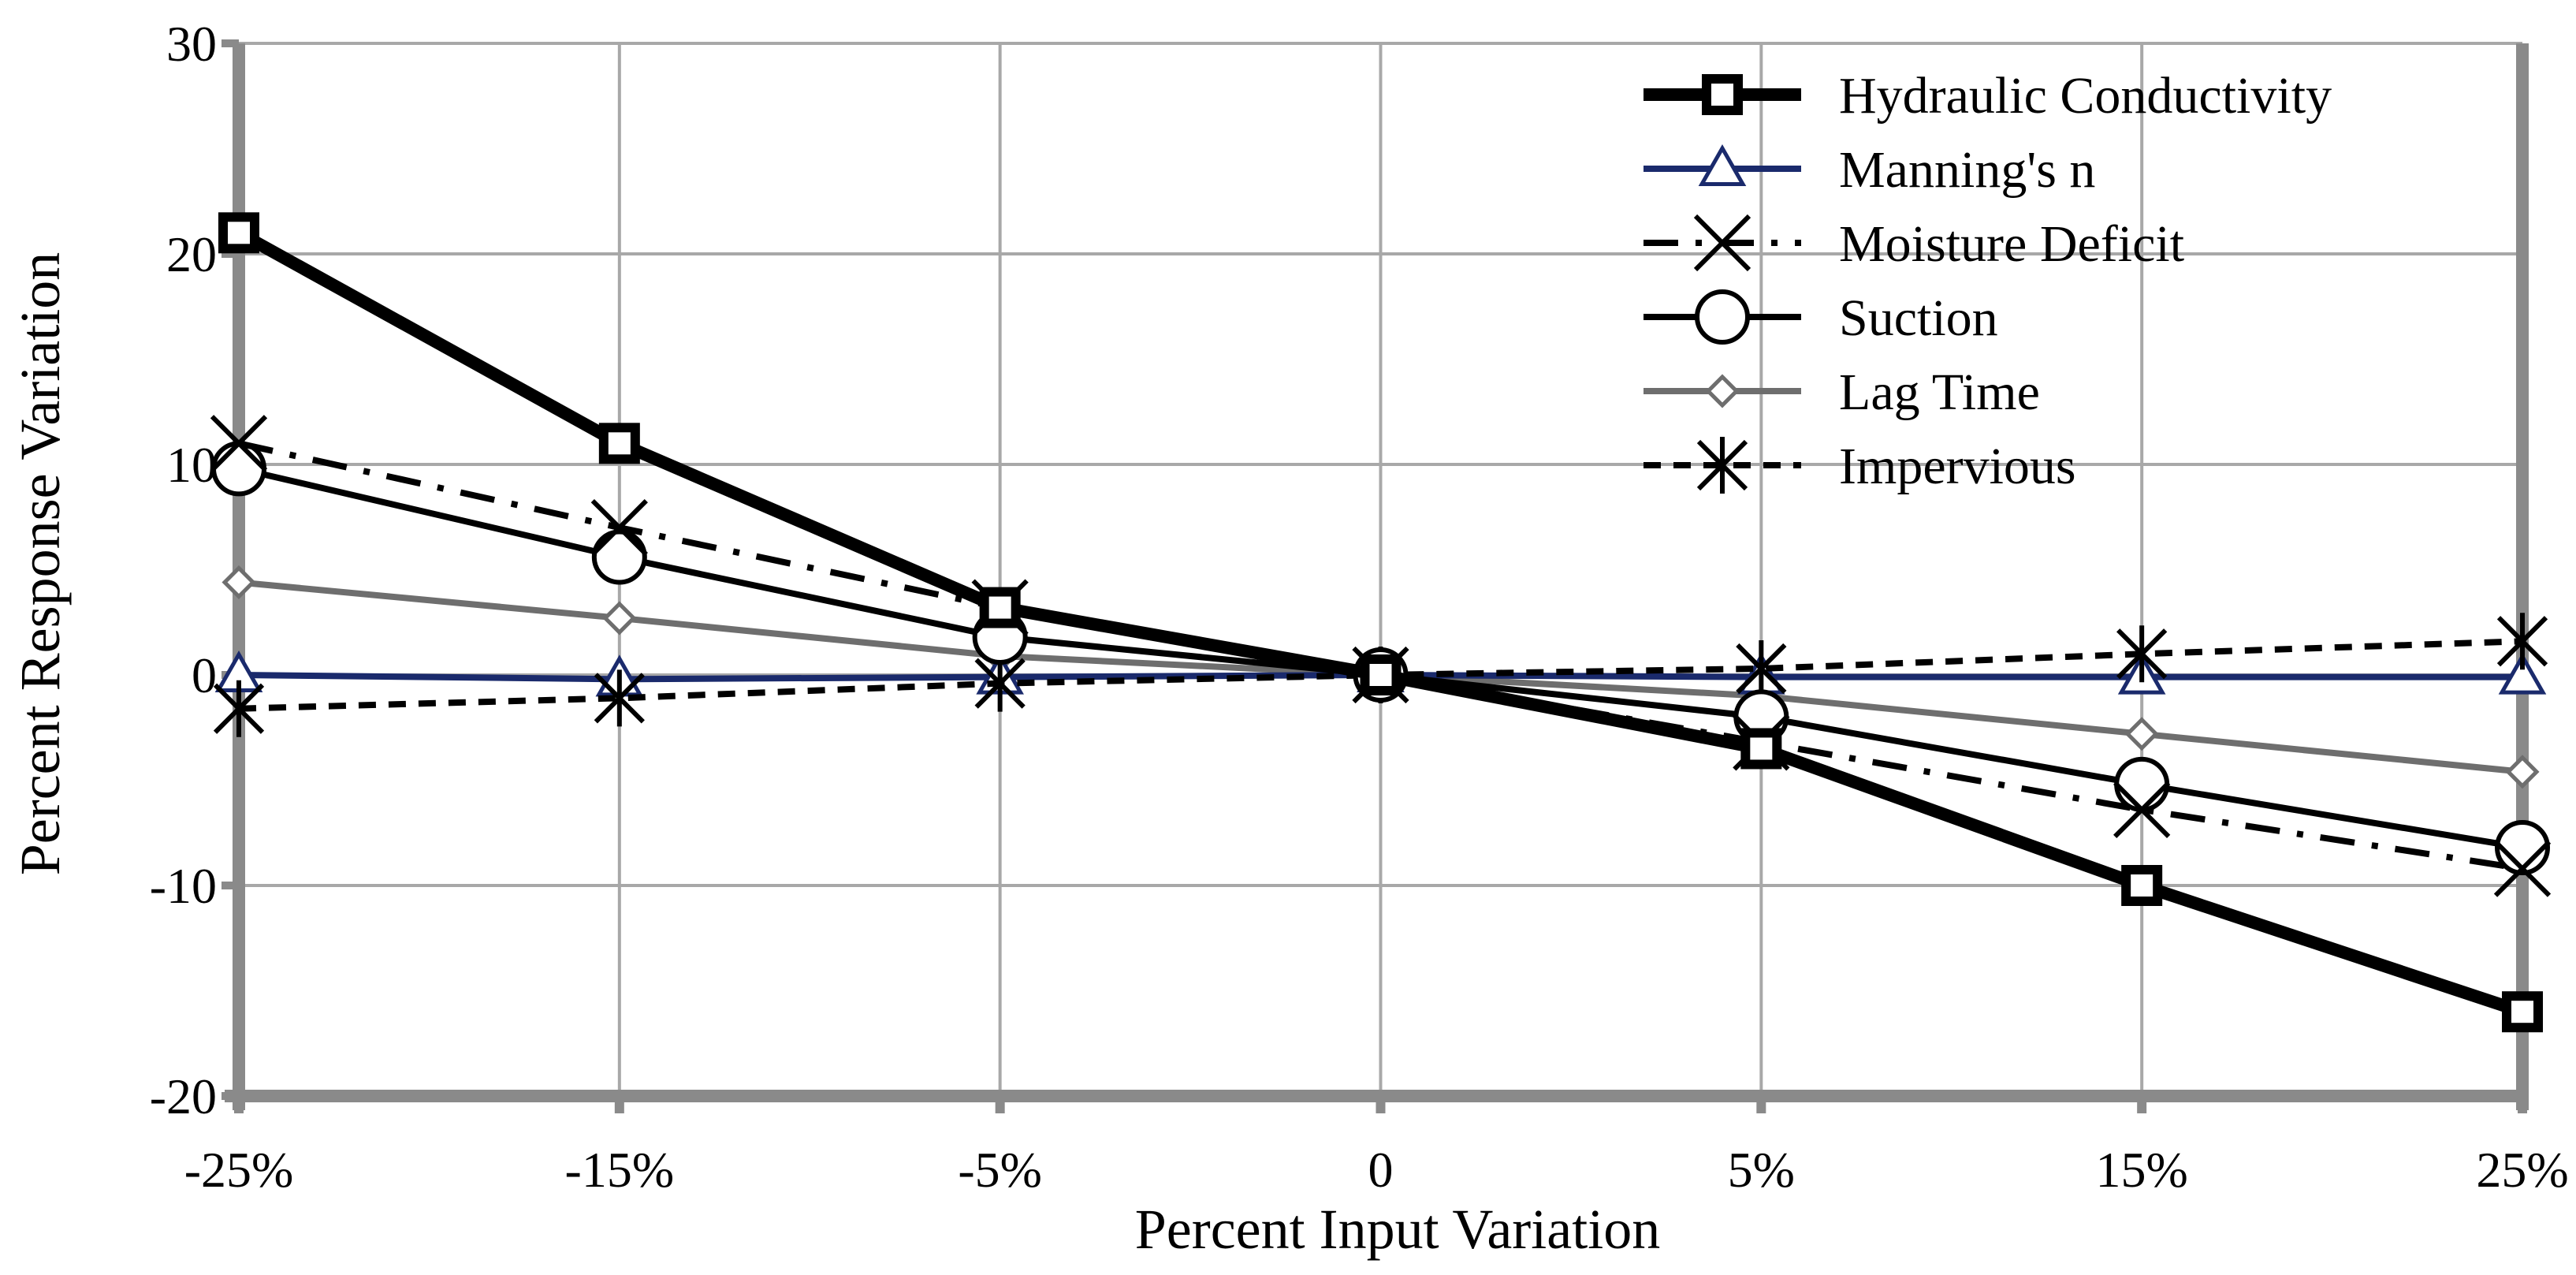  I want to click on y-tick-label: 0, so click(204, 675).